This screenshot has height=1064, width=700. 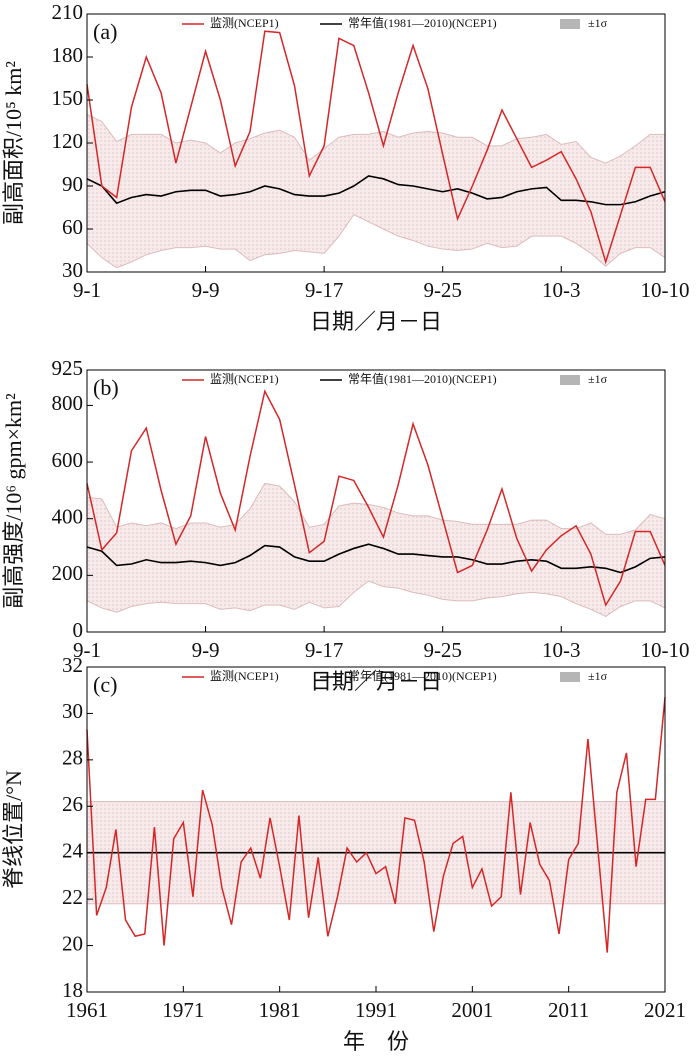 What do you see at coordinates (13, 829) in the screenshot?
I see `y-axis-title: 脊线位置/°N` at bounding box center [13, 829].